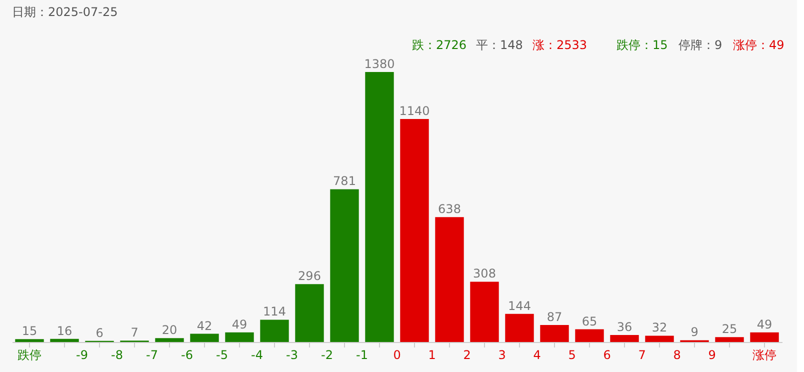 The height and width of the screenshot is (372, 804). Describe the element at coordinates (432, 355) in the screenshot. I see `x-tick-label: 1` at that location.